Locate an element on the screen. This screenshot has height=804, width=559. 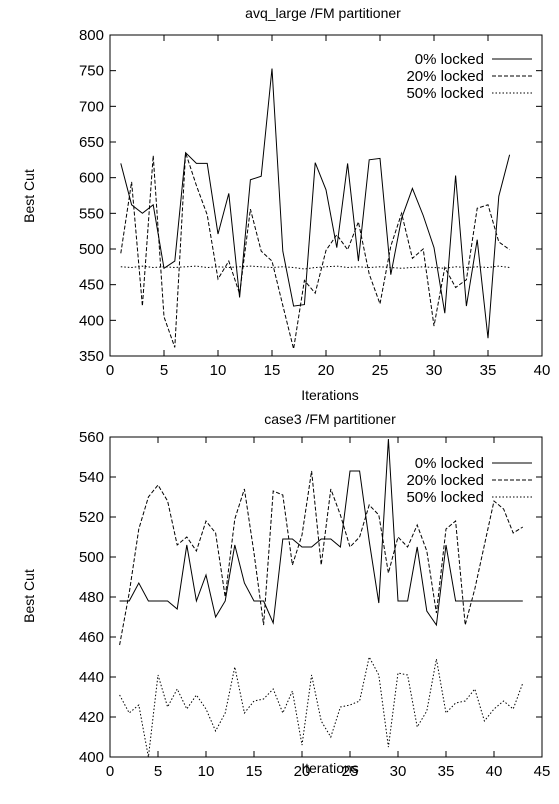
y-tick-label: 600 is located at coordinates (91, 178).